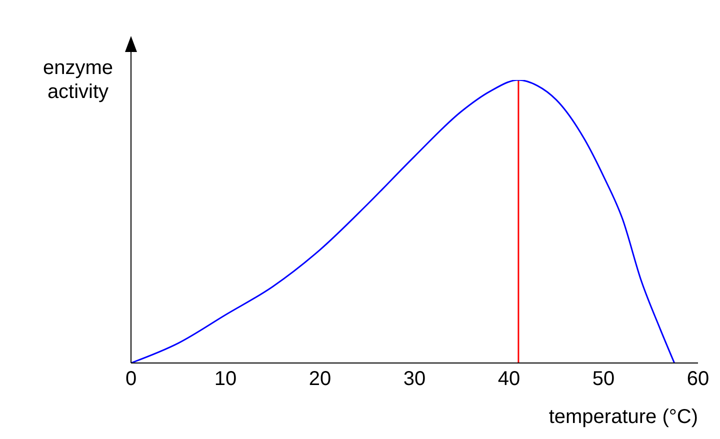 Image resolution: width=720 pixels, height=439 pixels. I want to click on x-tick-label: 20, so click(320, 379).